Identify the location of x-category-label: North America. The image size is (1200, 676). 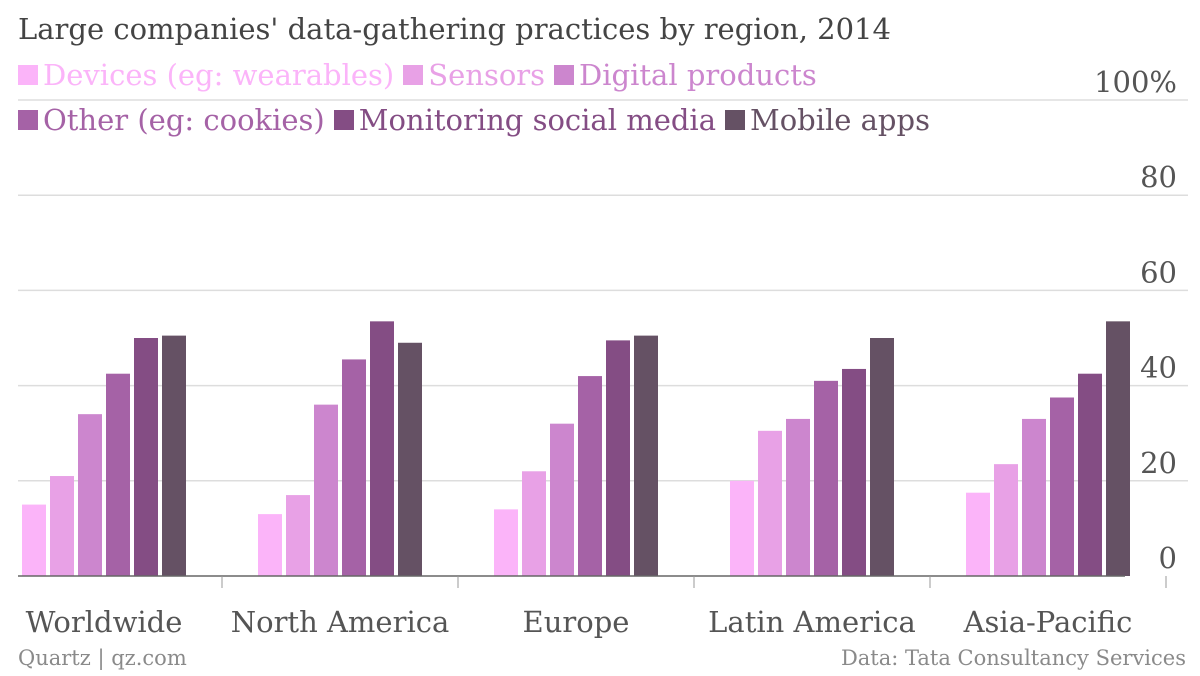
(340, 622).